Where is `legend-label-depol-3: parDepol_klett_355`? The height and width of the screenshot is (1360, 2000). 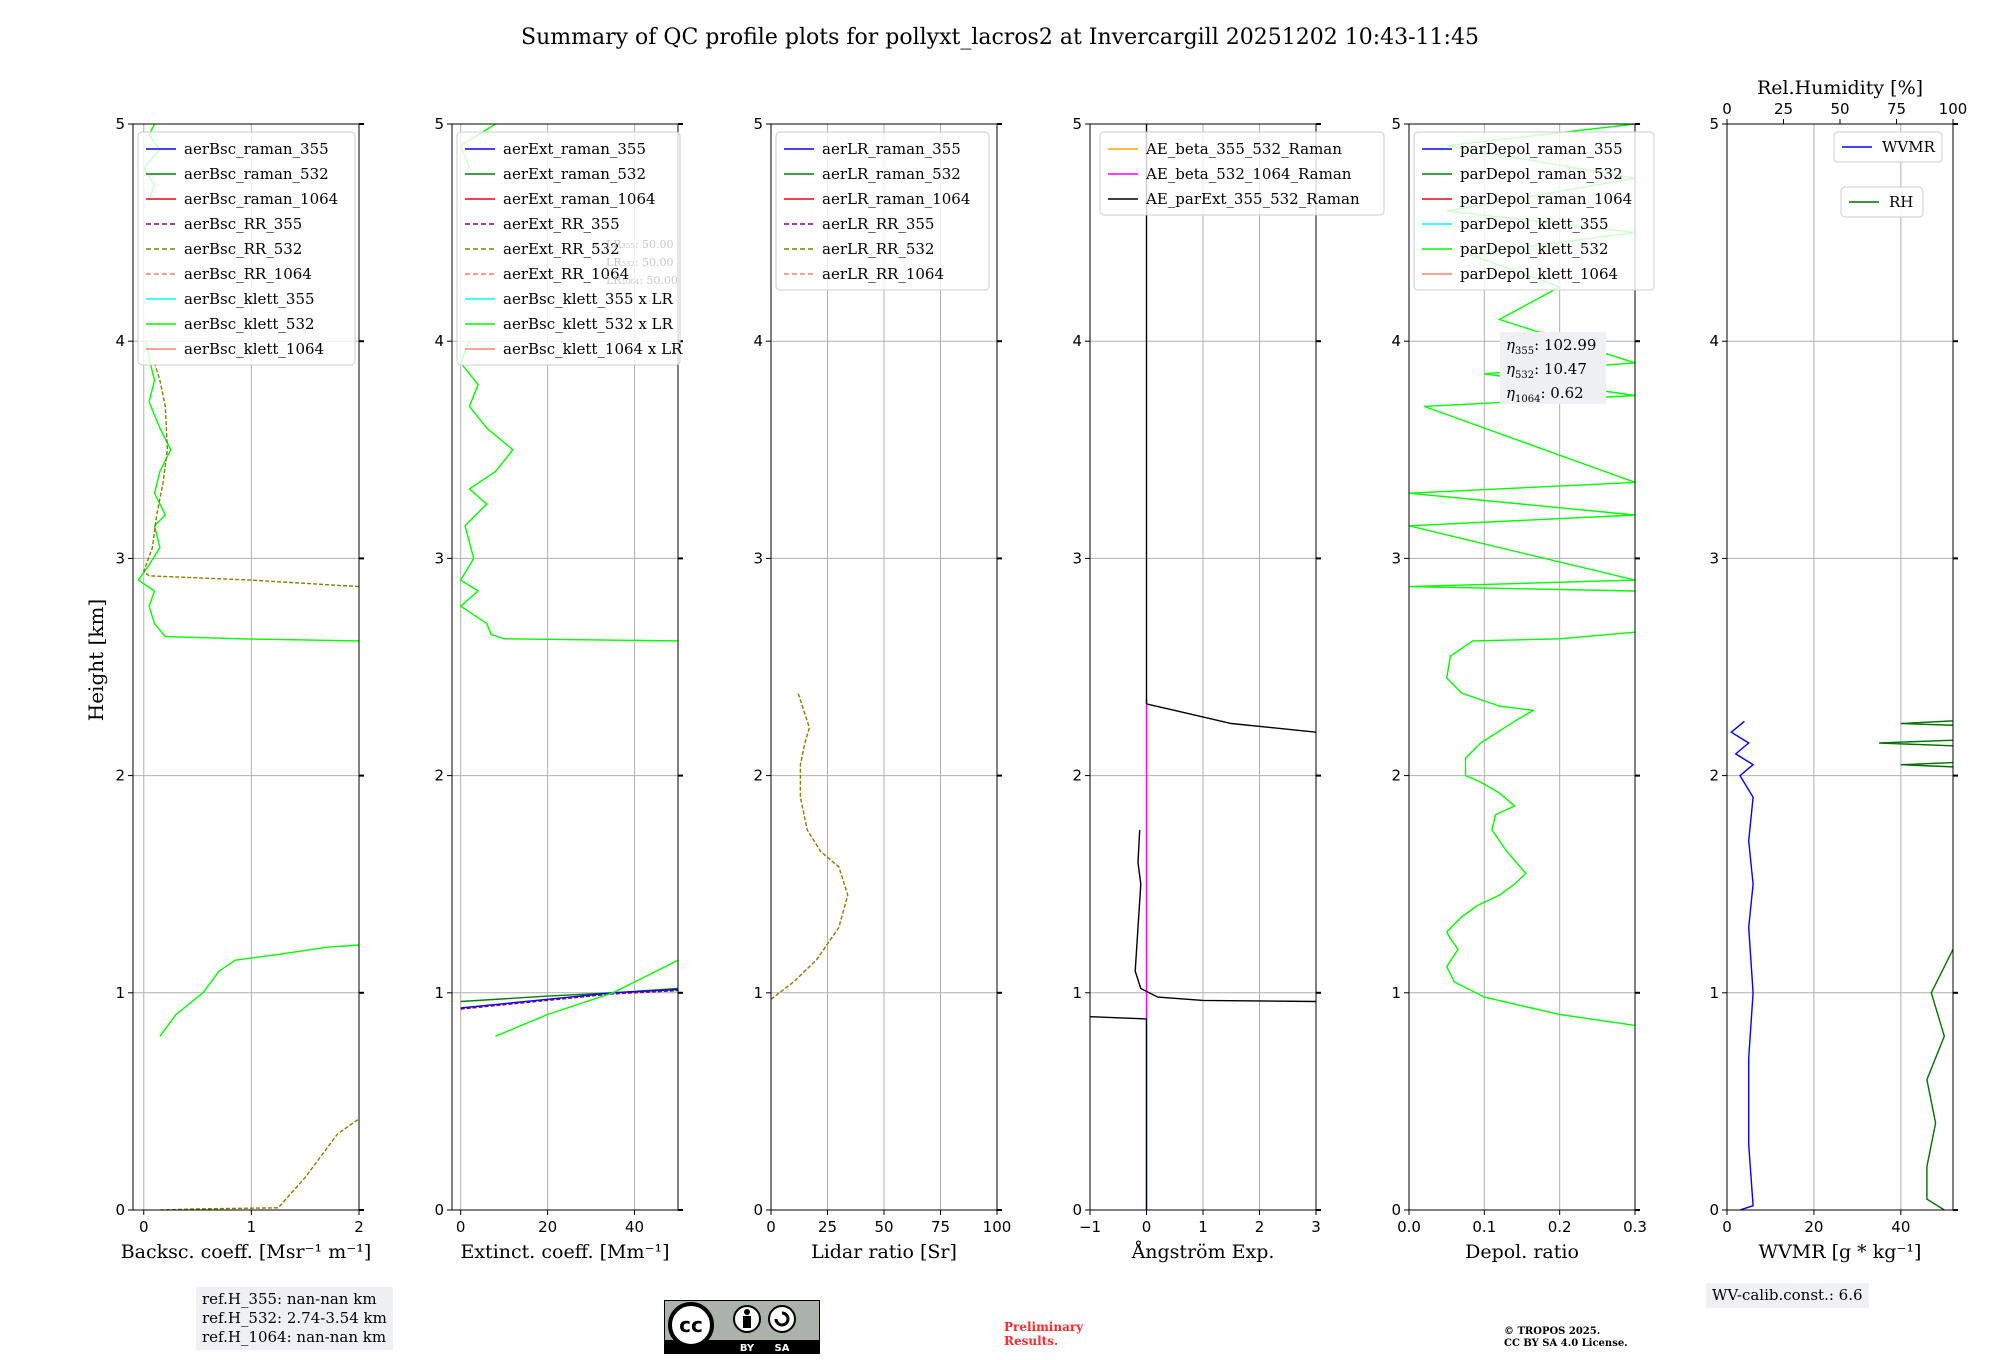
legend-label-depol-3: parDepol_klett_355 is located at coordinates (1534, 224).